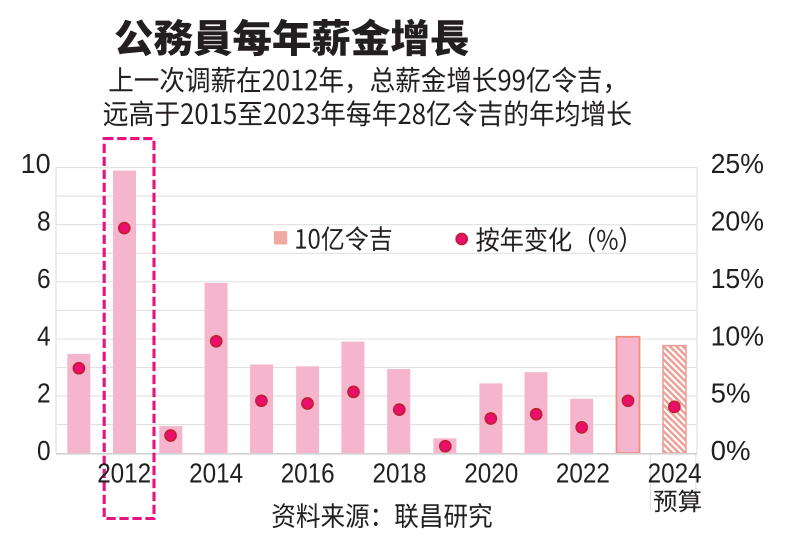 The height and width of the screenshot is (540, 787). I want to click on svg-text: 2018, so click(400, 472).